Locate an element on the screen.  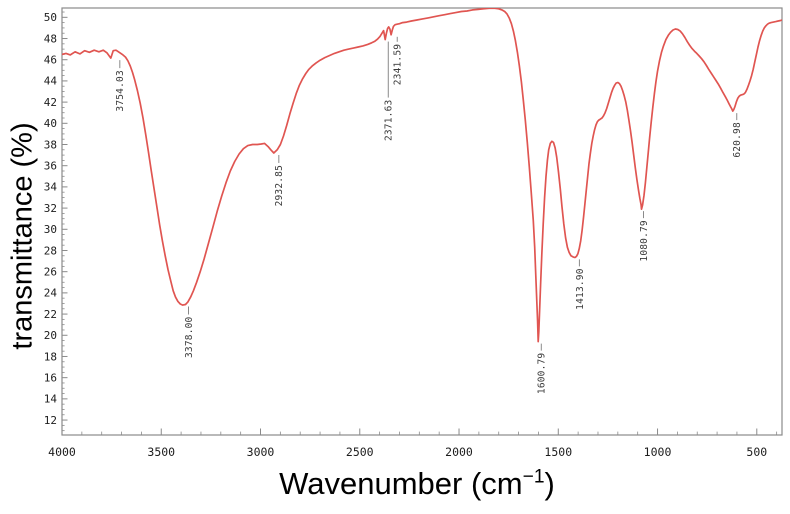
x-tick-label: 1500 is located at coordinates (558, 452).